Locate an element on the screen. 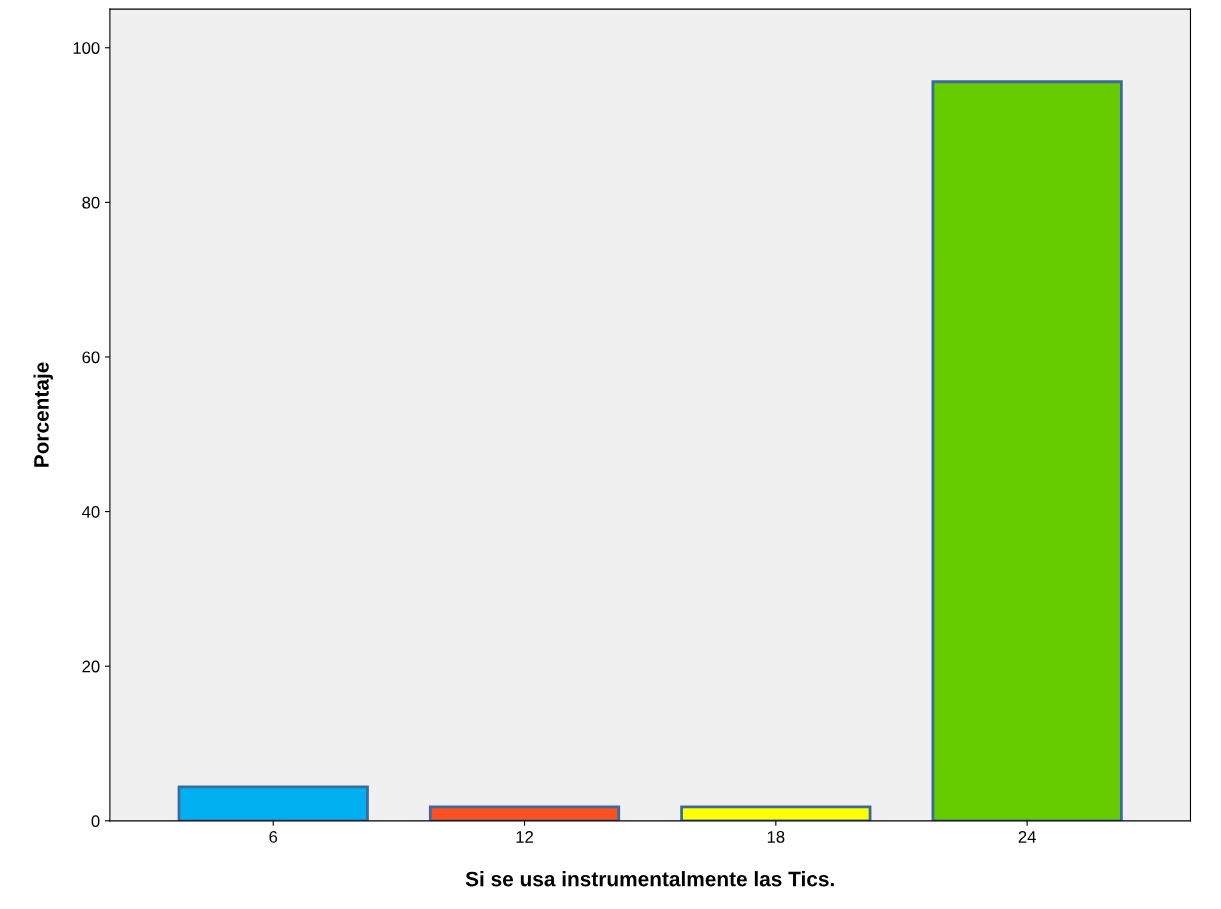 The width and height of the screenshot is (1221, 909). y-tick-label: 100 is located at coordinates (86, 48).